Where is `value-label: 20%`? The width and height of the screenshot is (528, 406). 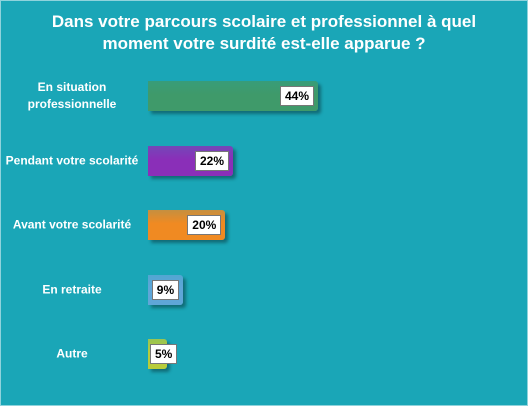 value-label: 20% is located at coordinates (204, 225).